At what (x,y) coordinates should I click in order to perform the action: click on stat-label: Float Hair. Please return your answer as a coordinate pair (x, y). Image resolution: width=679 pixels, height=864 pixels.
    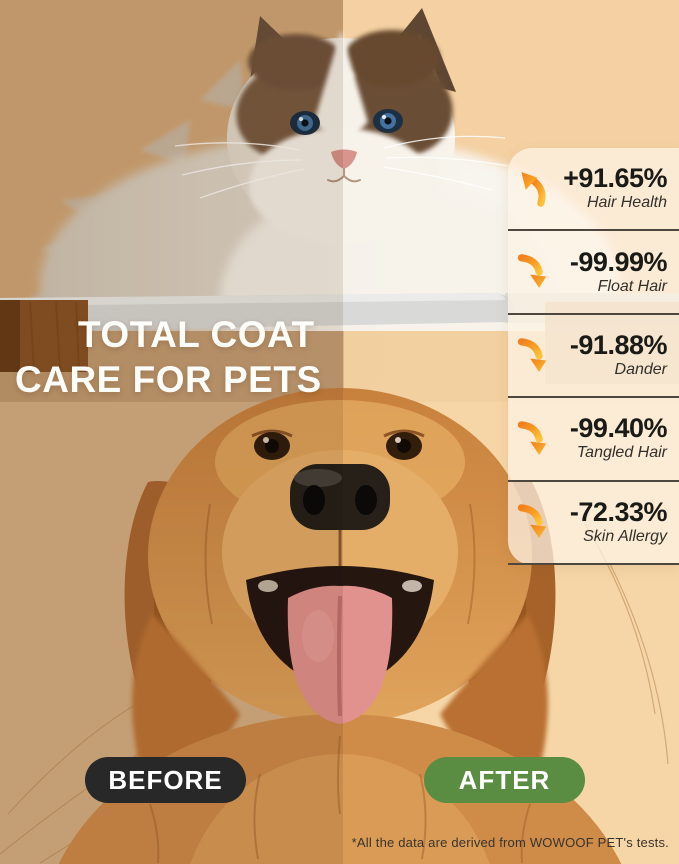
    Looking at the image, I should click on (632, 286).